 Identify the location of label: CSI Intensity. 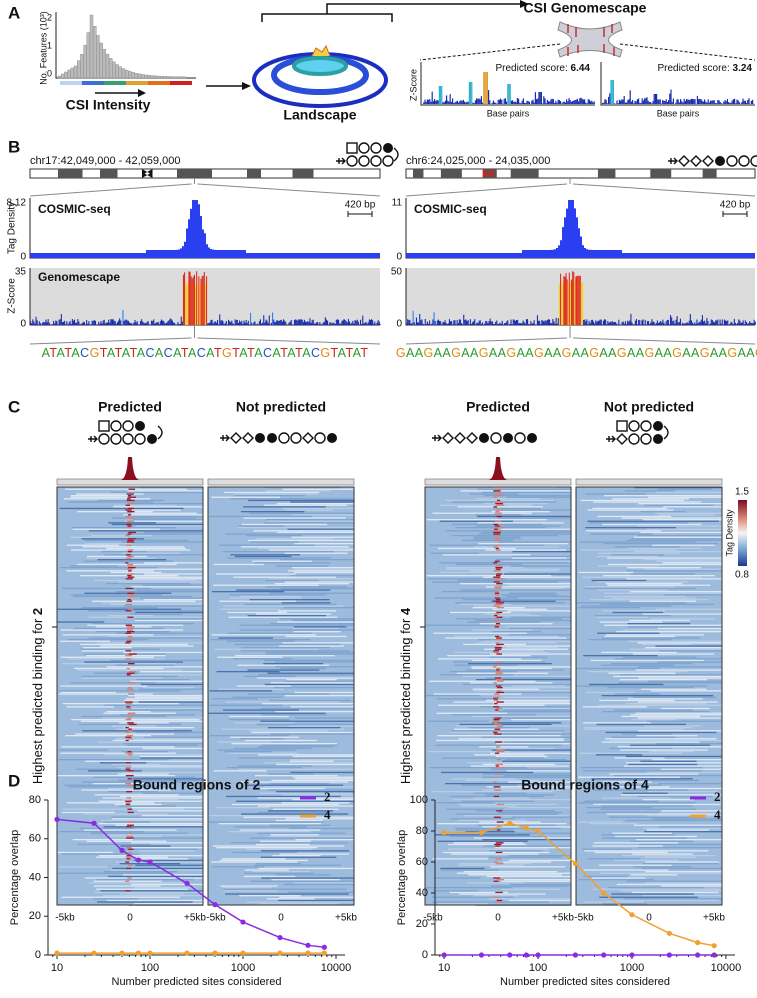
(108, 105).